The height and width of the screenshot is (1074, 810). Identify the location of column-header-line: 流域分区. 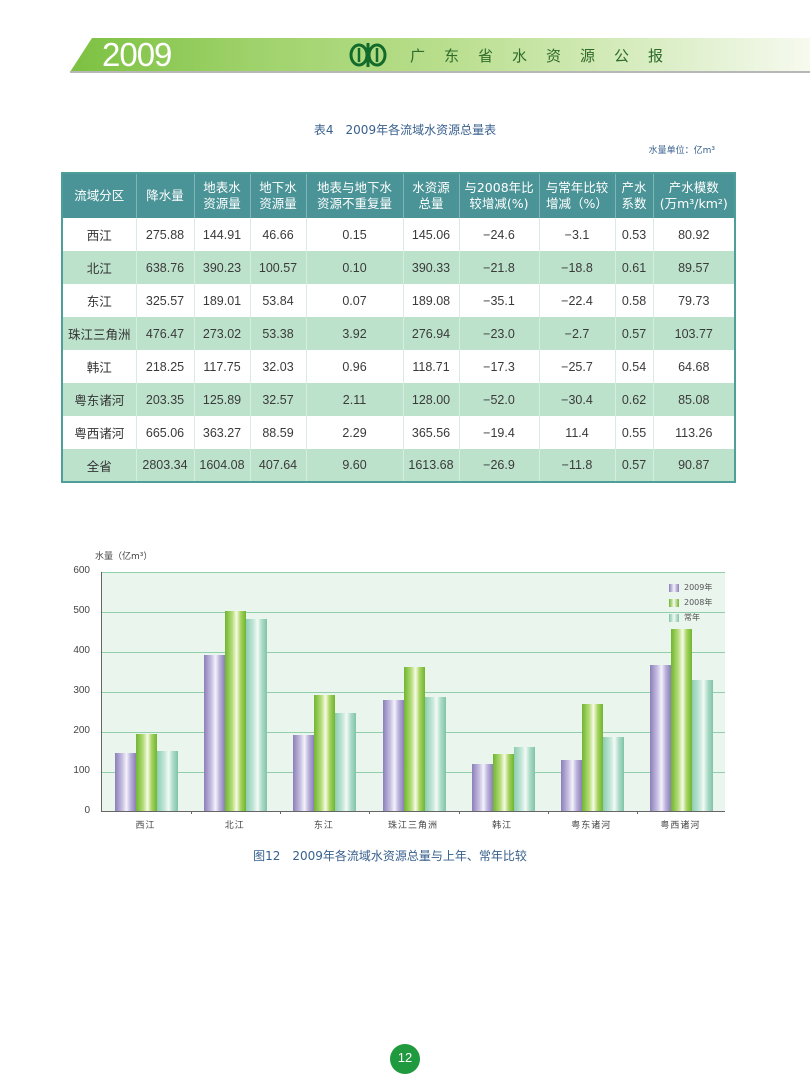
(99, 195).